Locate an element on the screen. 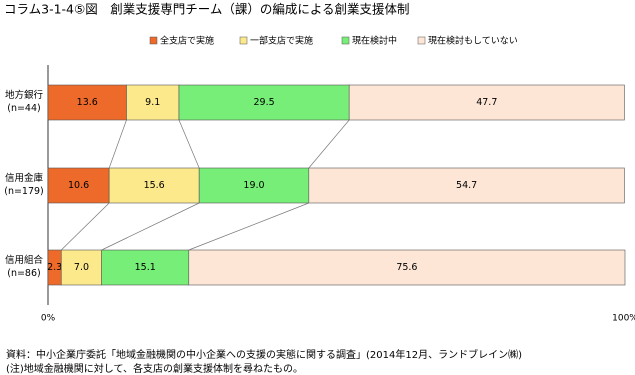 The width and height of the screenshot is (635, 375). value-label: 29.5 is located at coordinates (264, 102).